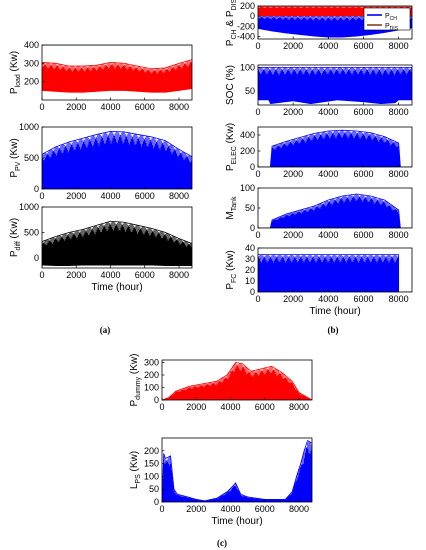 Image resolution: width=426 pixels, height=550 pixels. I want to click on xtick-label-pdummy-2: 4000, so click(230, 407).